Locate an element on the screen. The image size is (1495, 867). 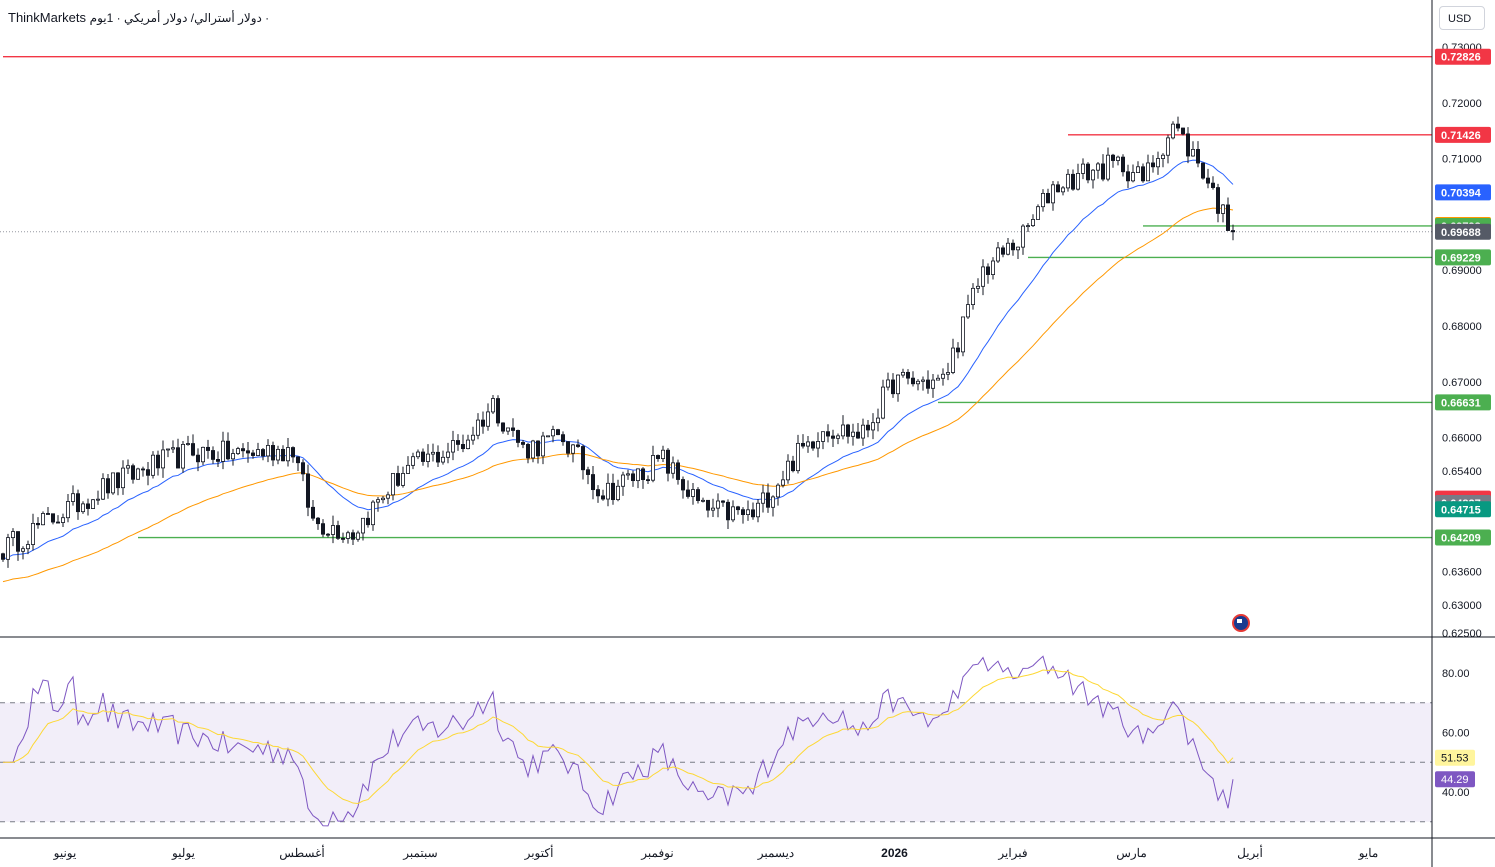
time-axis-label: مايو is located at coordinates (1368, 853).